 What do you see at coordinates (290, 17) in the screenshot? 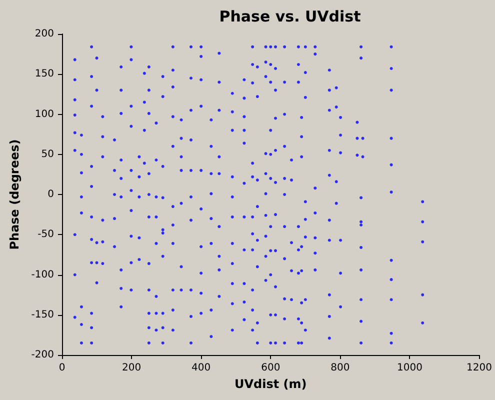
I see `chart-title: Phase vs. UVdist` at bounding box center [290, 17].